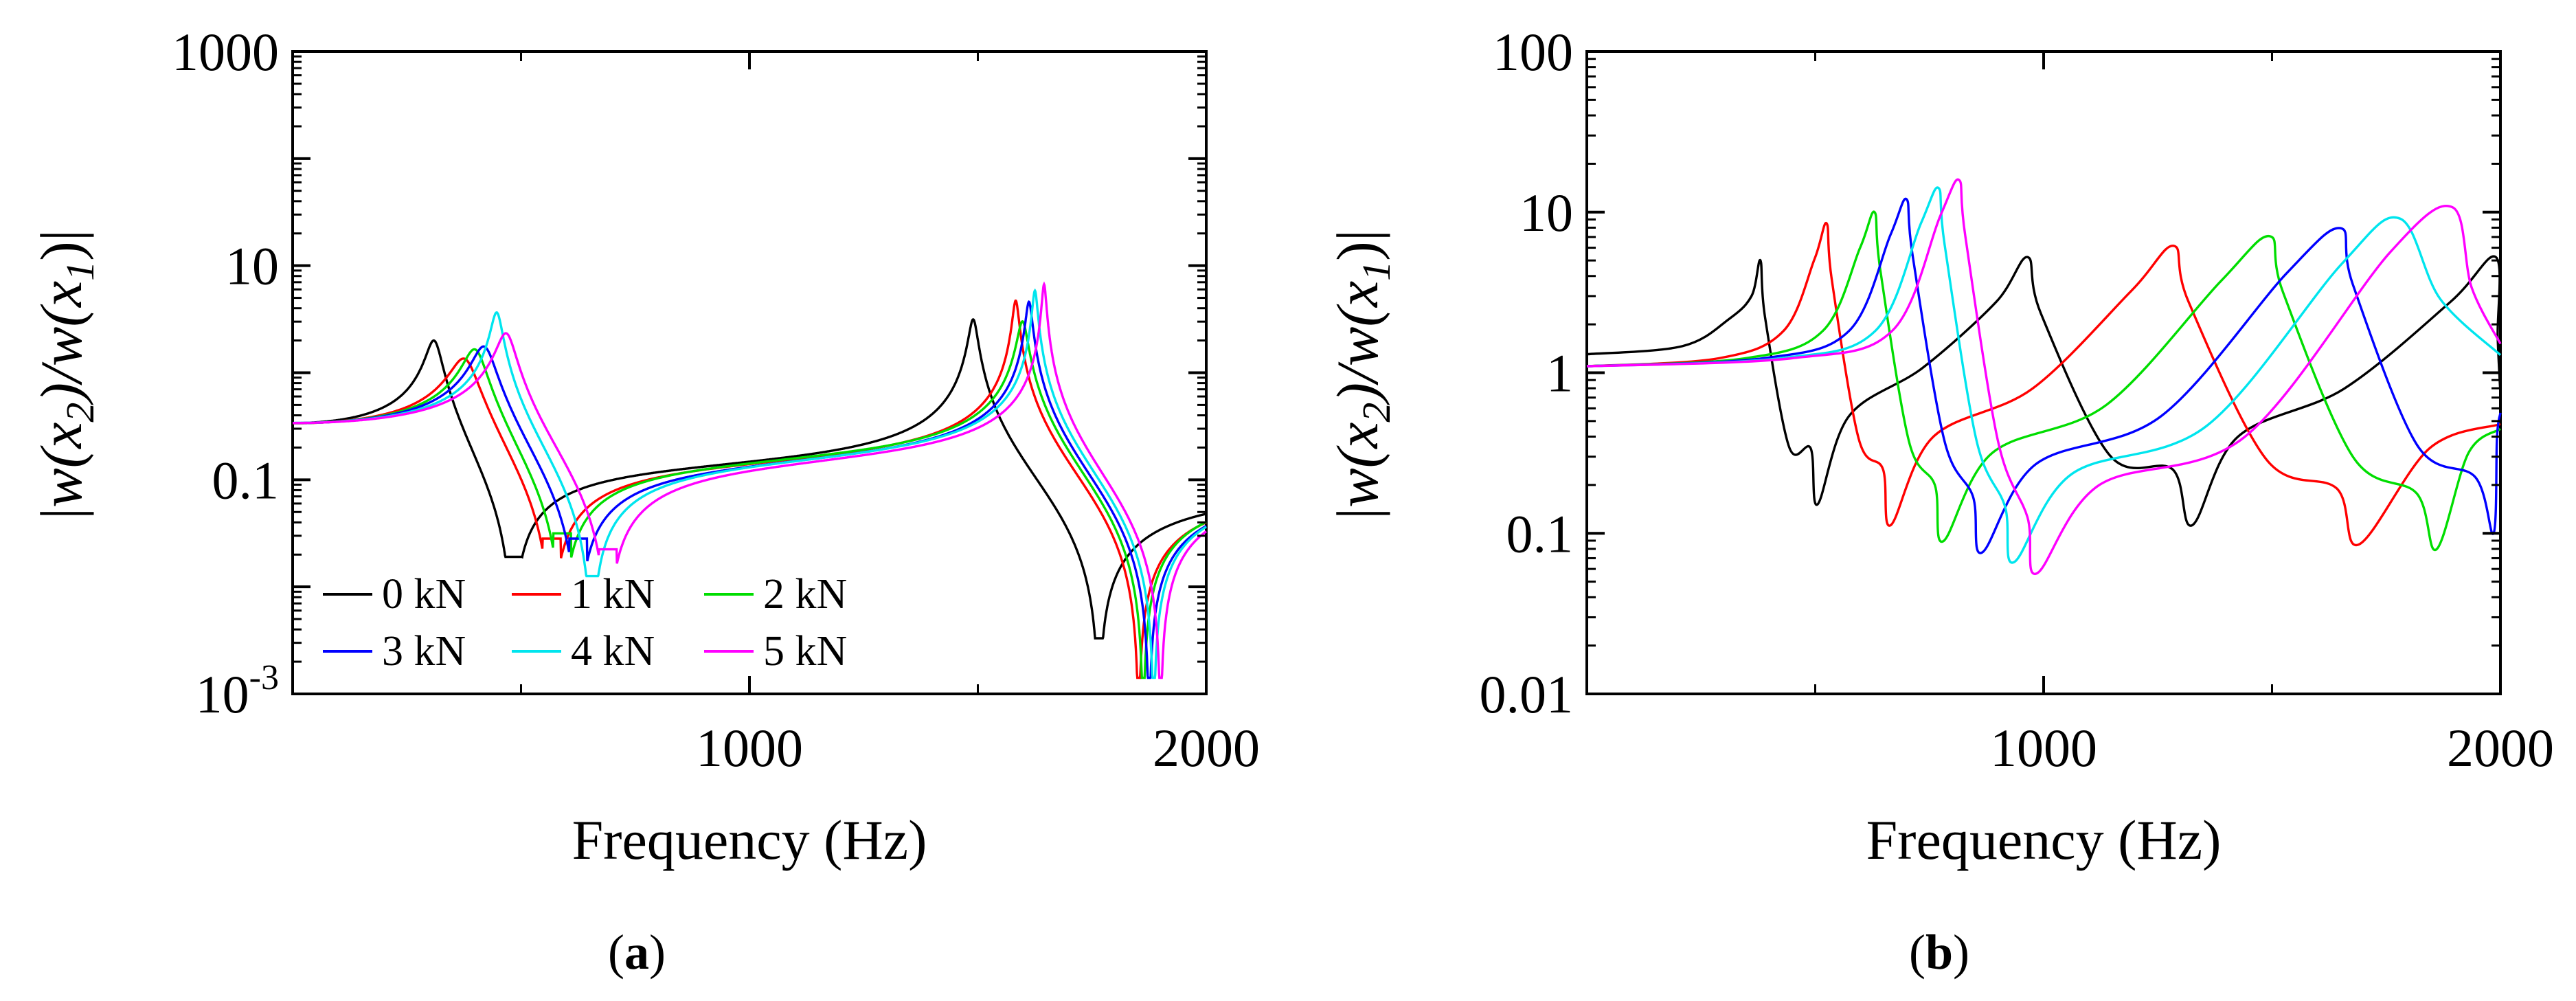 The height and width of the screenshot is (1001, 2576). I want to click on y-tick-label: 1000, so click(225, 52).